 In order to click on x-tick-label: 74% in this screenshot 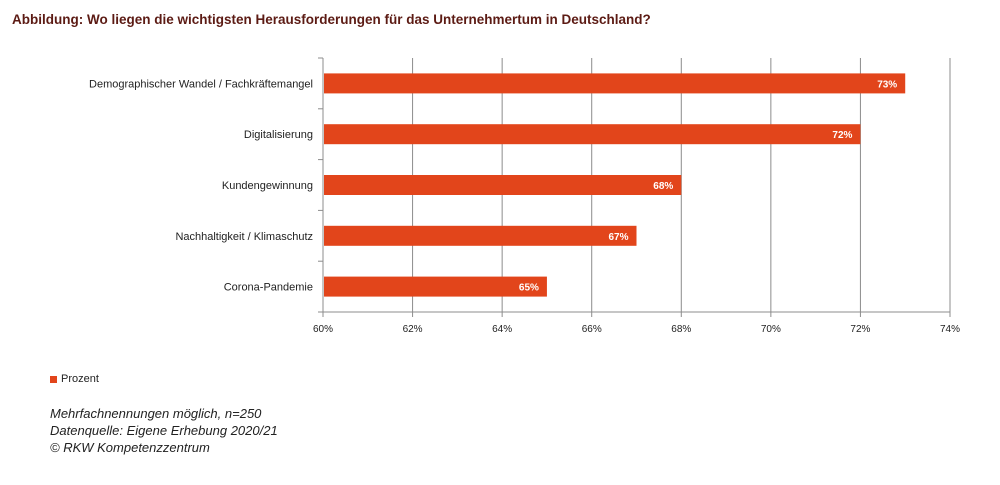, I will do `click(950, 329)`.